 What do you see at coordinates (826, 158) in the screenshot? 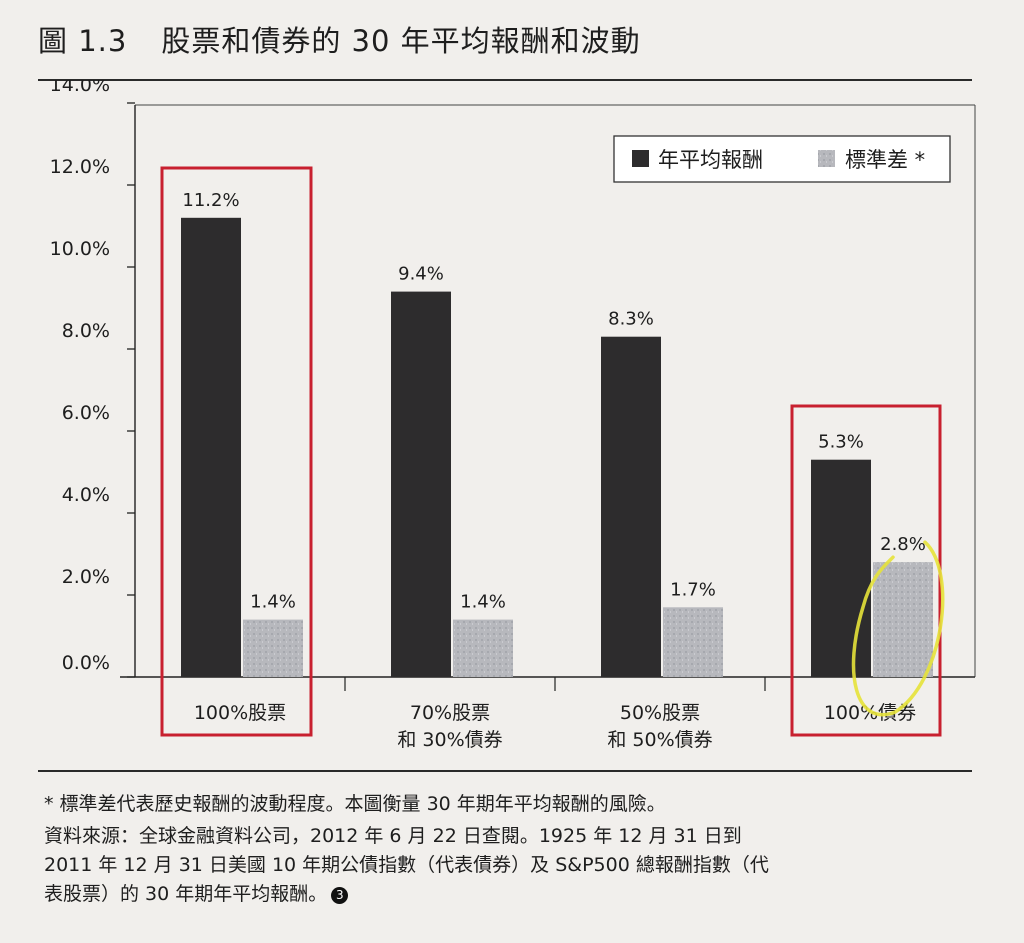
I see `legend-swatch-stdev` at bounding box center [826, 158].